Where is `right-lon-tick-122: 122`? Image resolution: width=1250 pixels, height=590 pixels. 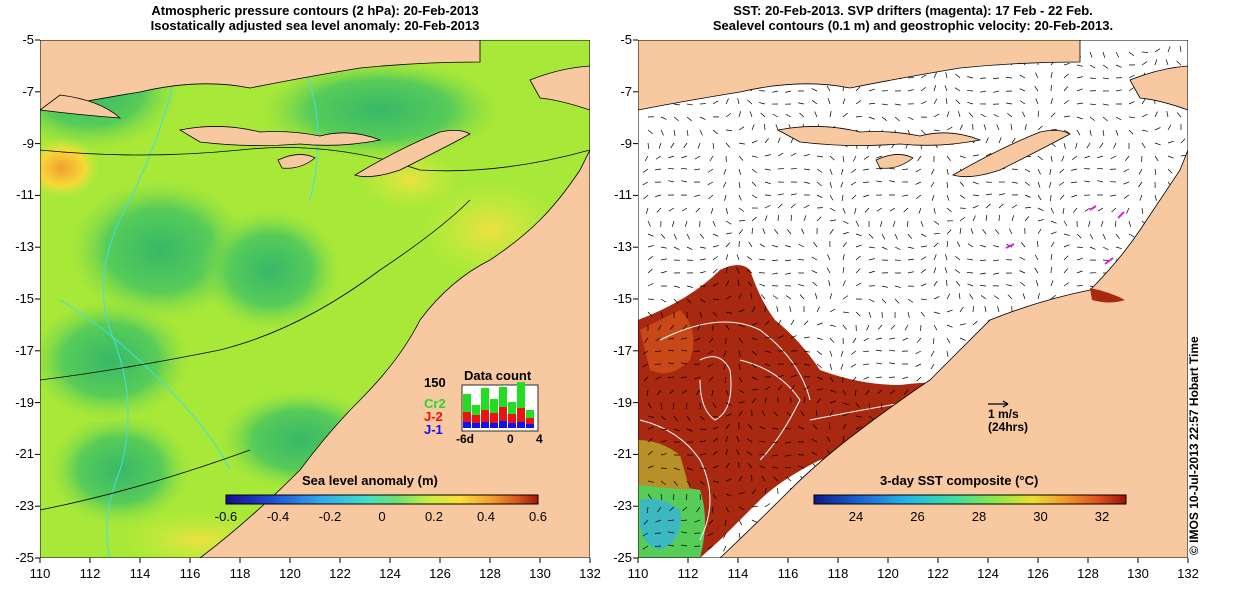
right-lon-tick-122: 122 is located at coordinates (938, 573).